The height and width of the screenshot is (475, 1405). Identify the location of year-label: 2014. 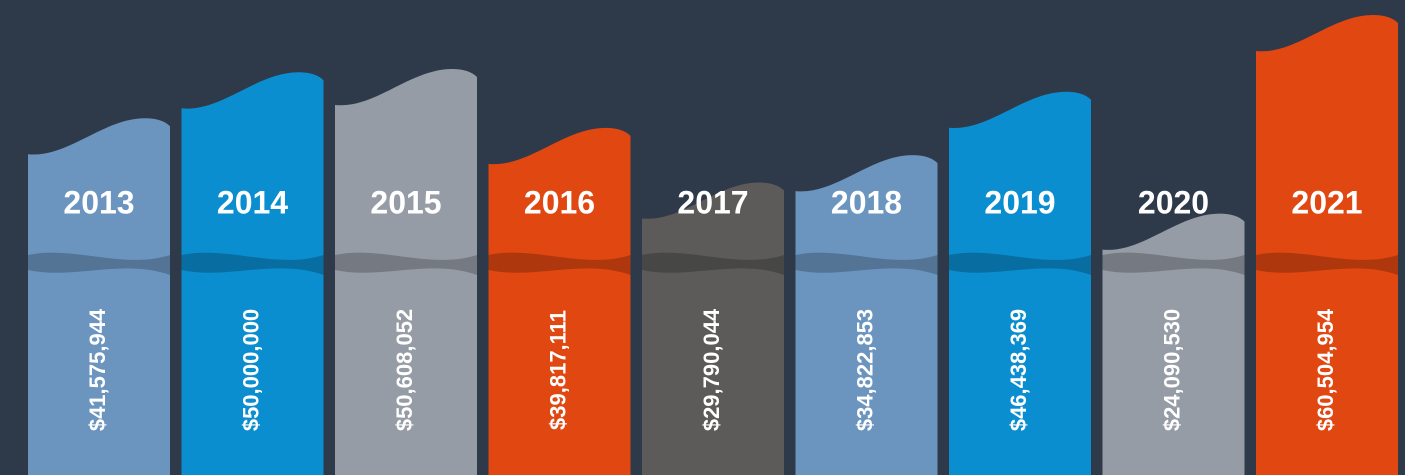
(252, 202).